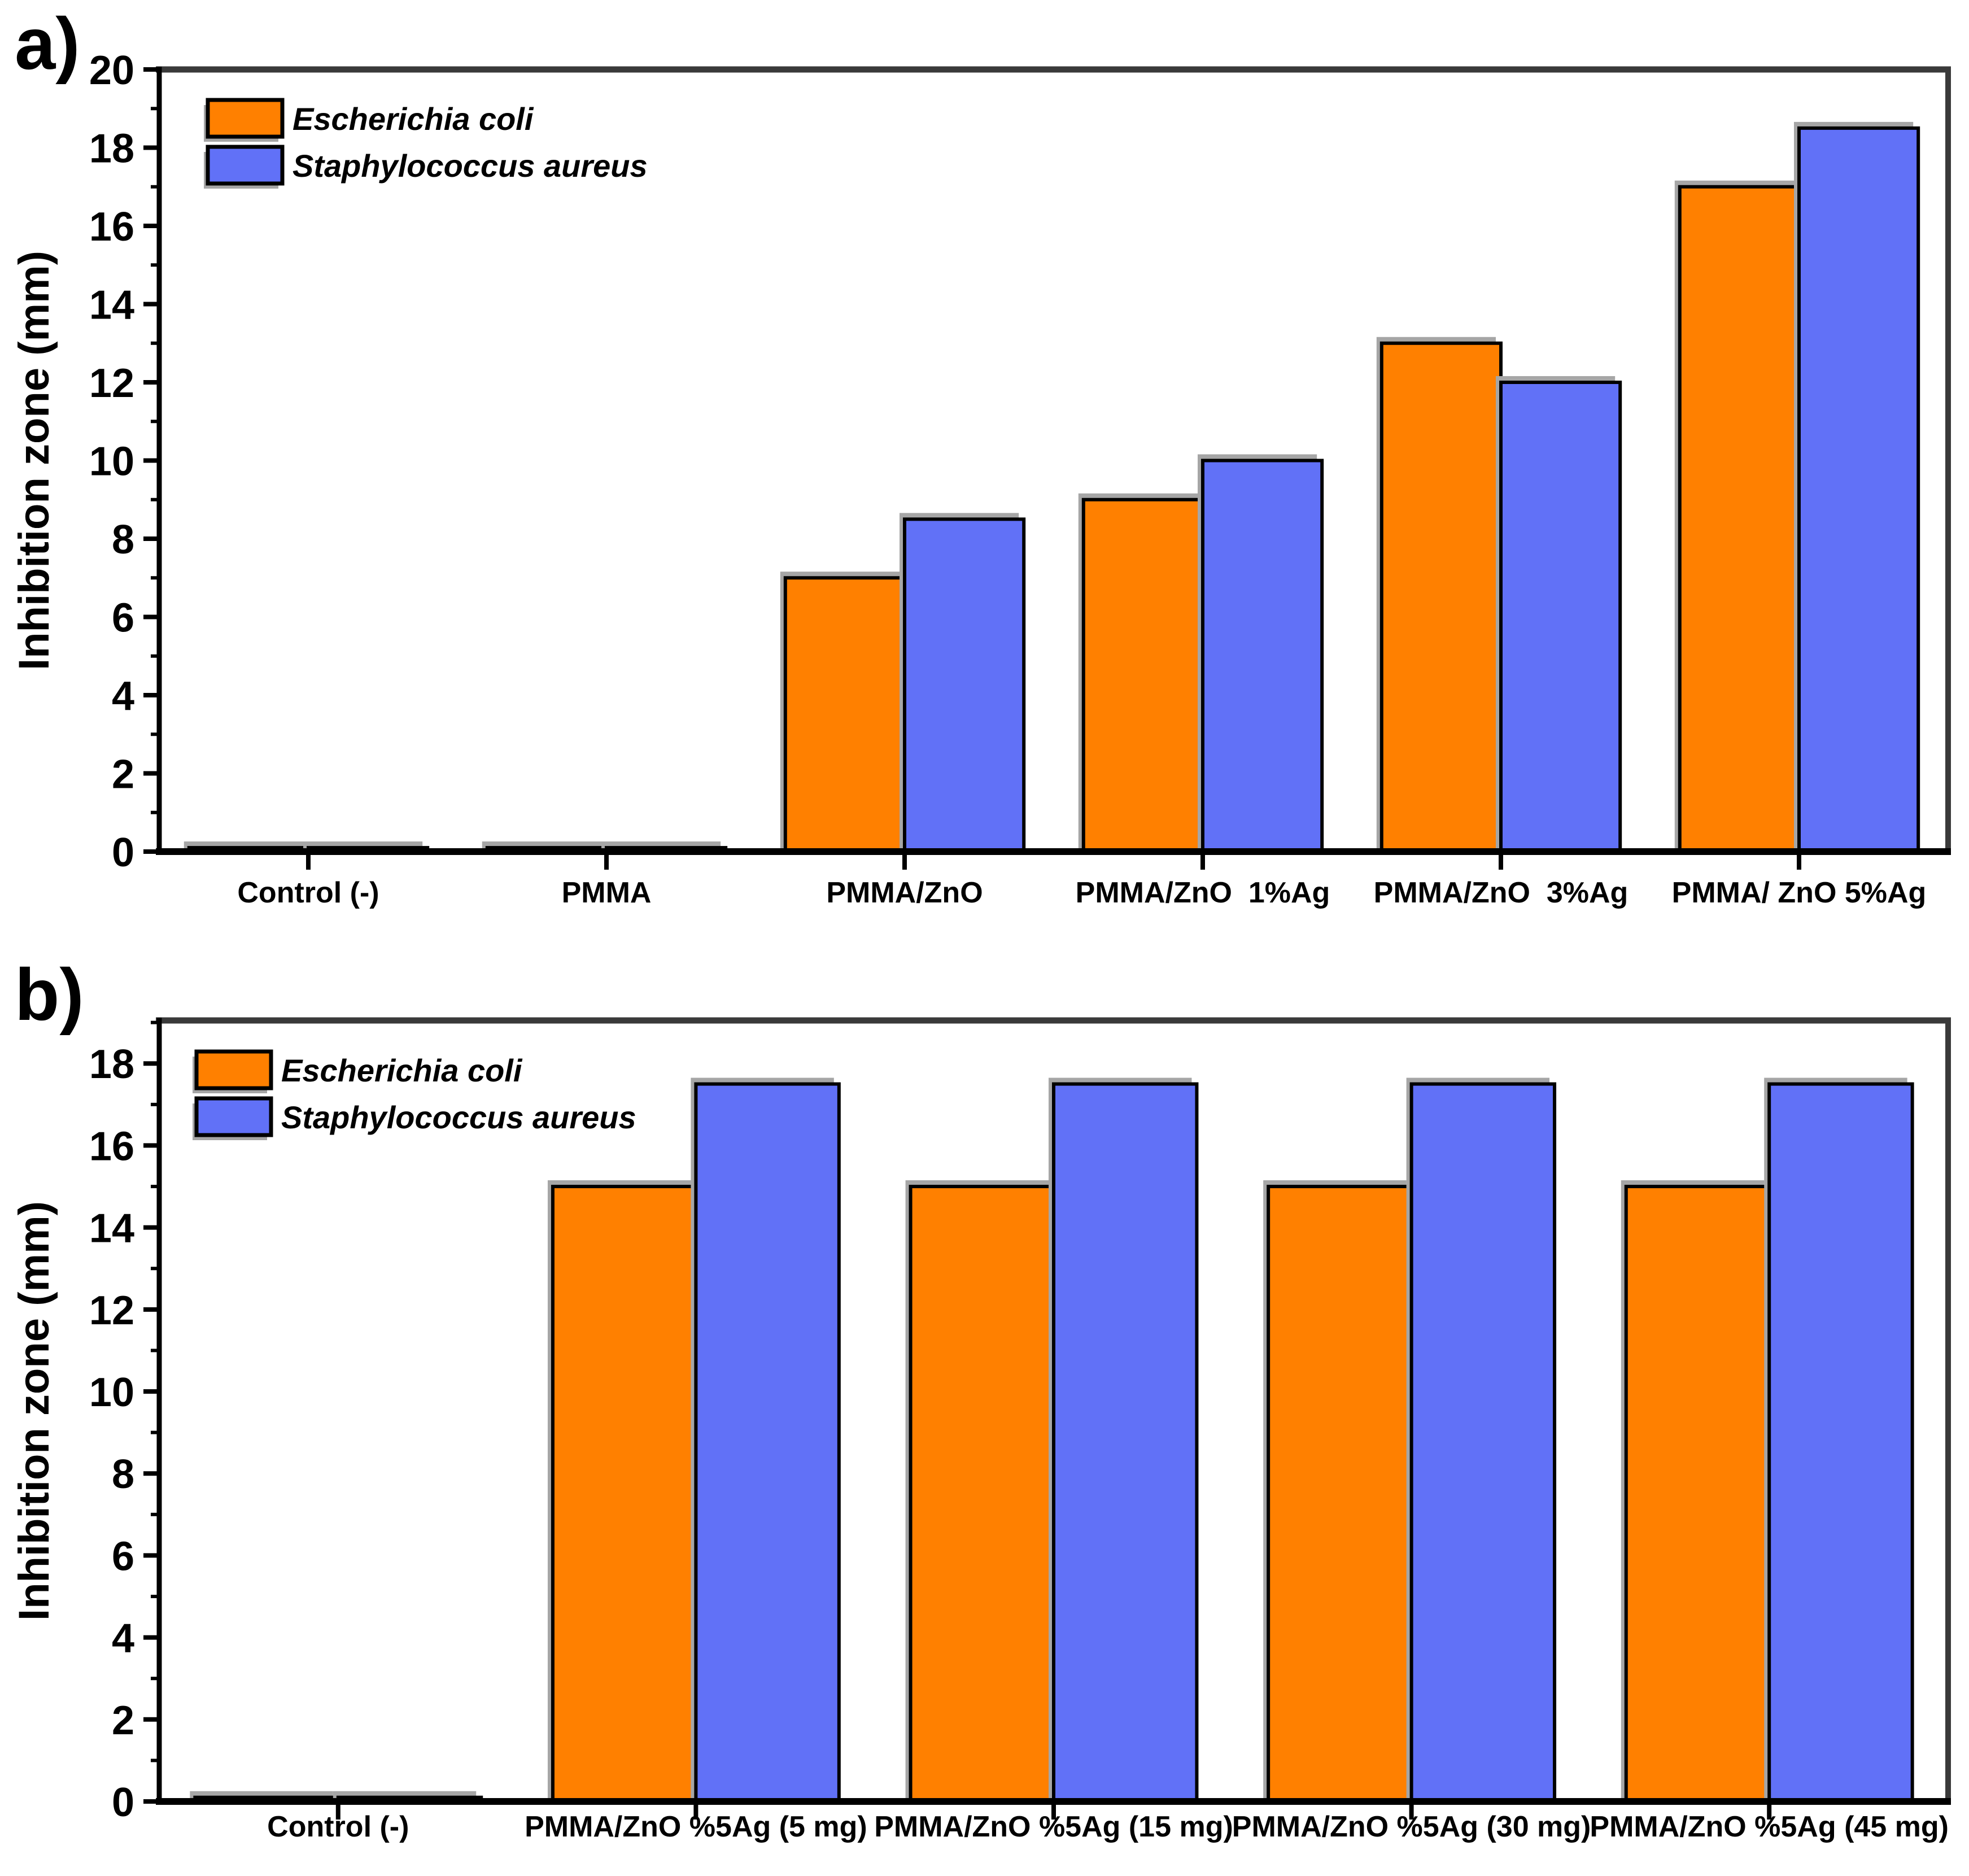 This screenshot has width=1969, height=1876. I want to click on panel-a-legend-swatch-staphylococcus-aureus, so click(245, 165).